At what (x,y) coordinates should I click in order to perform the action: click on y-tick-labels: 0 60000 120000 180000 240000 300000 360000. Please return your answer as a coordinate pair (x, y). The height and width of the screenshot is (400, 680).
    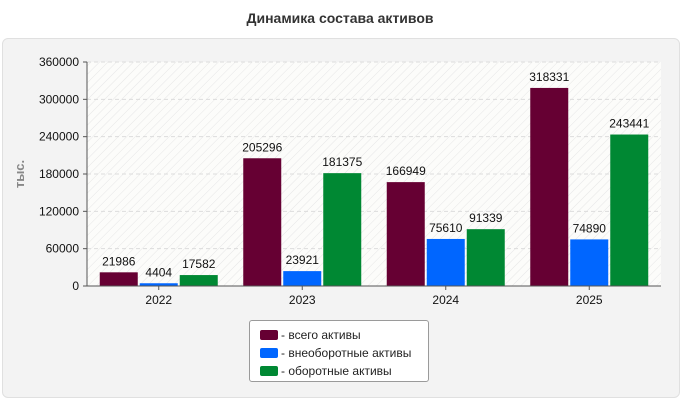
    Looking at the image, I should click on (63, 174).